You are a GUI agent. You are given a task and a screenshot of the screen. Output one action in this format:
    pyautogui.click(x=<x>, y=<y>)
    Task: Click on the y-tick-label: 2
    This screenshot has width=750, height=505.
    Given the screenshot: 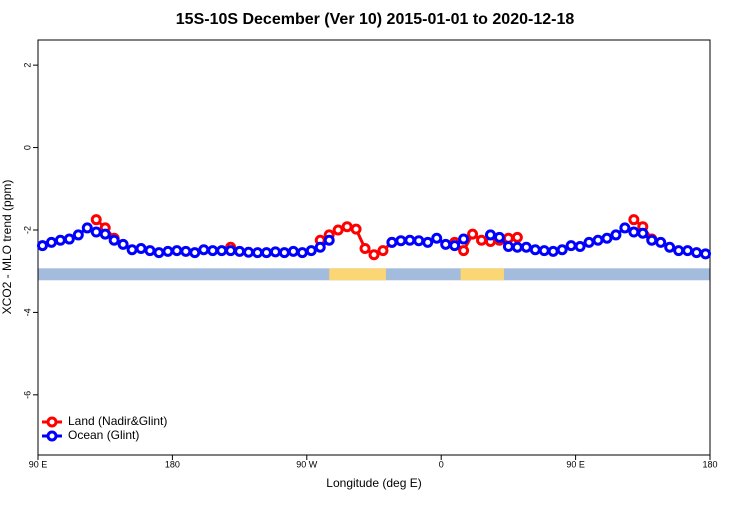 What is the action you would take?
    pyautogui.click(x=27, y=65)
    